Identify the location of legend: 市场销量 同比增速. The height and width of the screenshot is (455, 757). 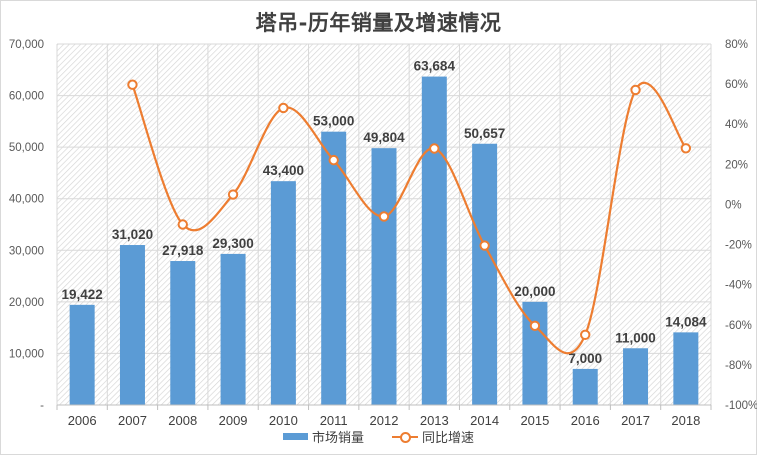
(378, 436).